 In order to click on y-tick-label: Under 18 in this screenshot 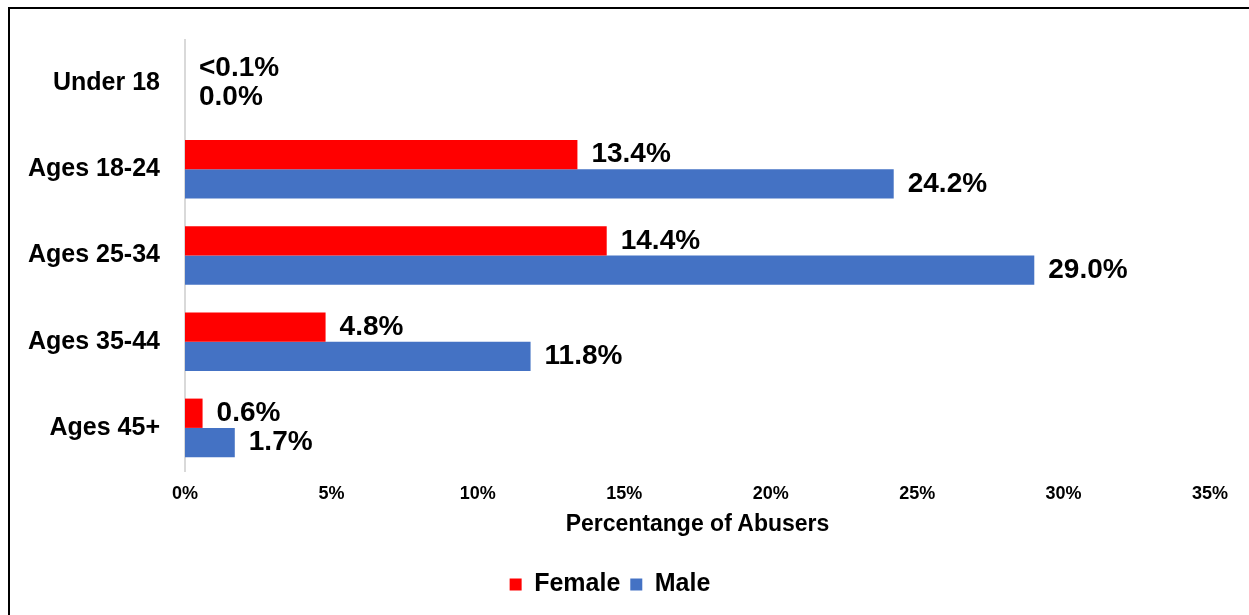, I will do `click(107, 80)`.